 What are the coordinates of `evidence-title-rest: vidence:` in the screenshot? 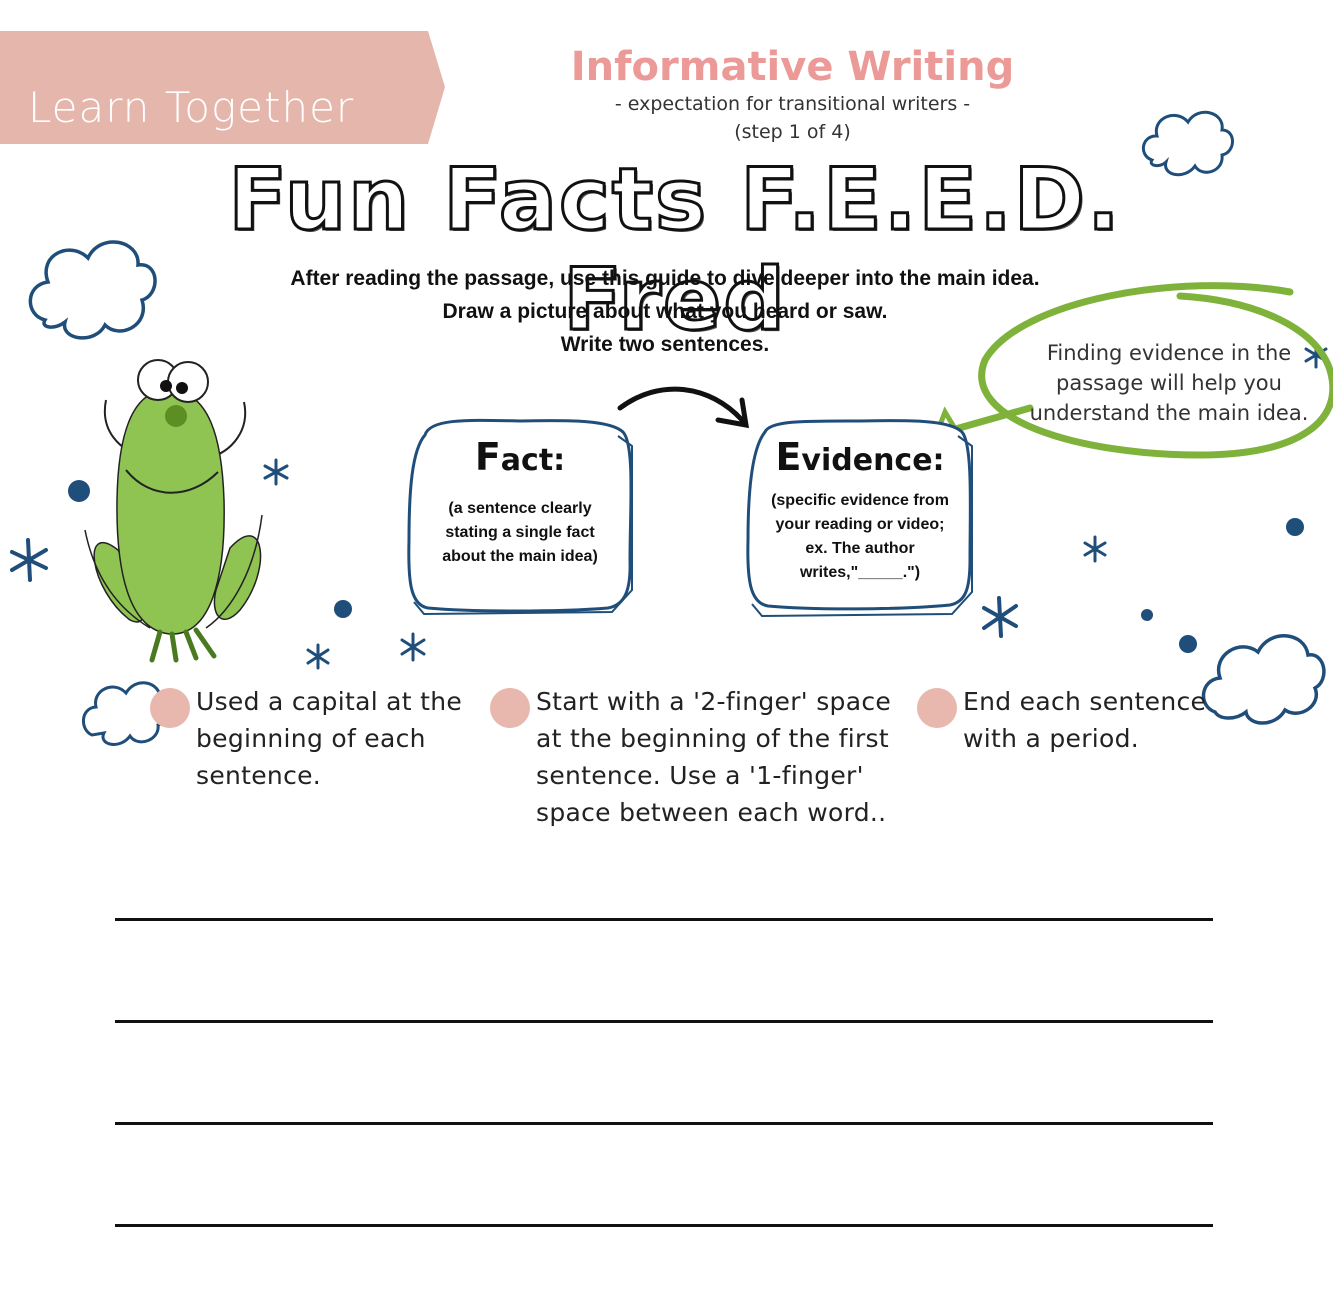 It's located at (873, 460).